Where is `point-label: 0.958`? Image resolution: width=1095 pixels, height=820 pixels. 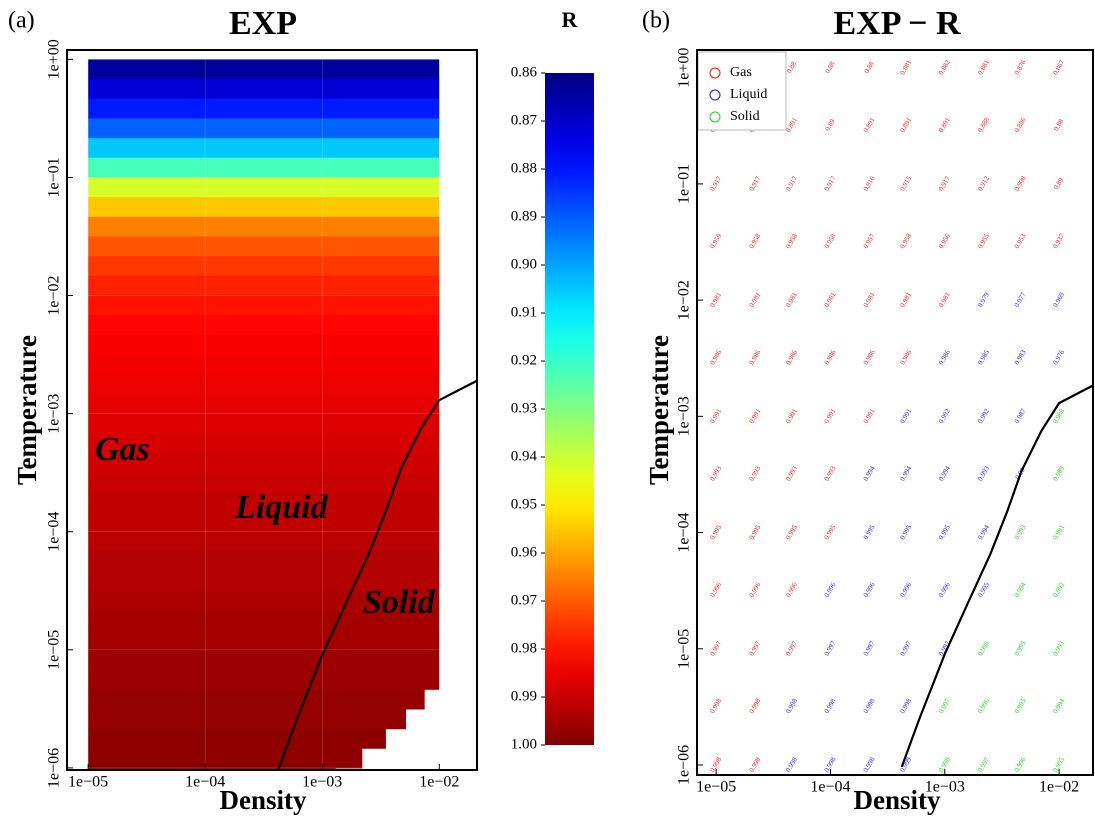 point-label: 0.958 is located at coordinates (755, 241).